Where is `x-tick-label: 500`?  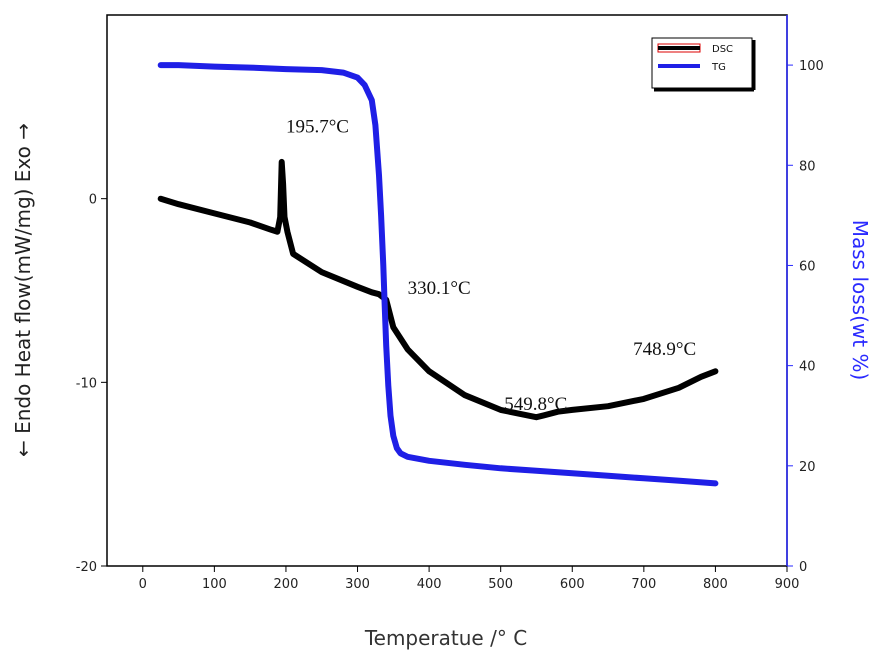
x-tick-label: 500 is located at coordinates (500, 584).